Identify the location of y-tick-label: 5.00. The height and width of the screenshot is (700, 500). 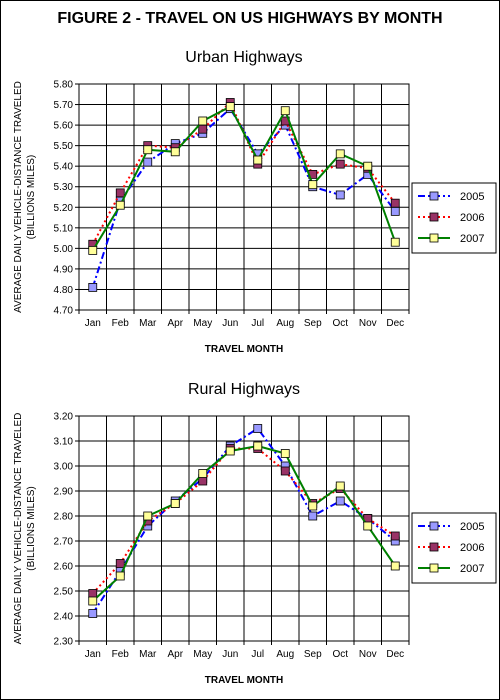
(64, 249).